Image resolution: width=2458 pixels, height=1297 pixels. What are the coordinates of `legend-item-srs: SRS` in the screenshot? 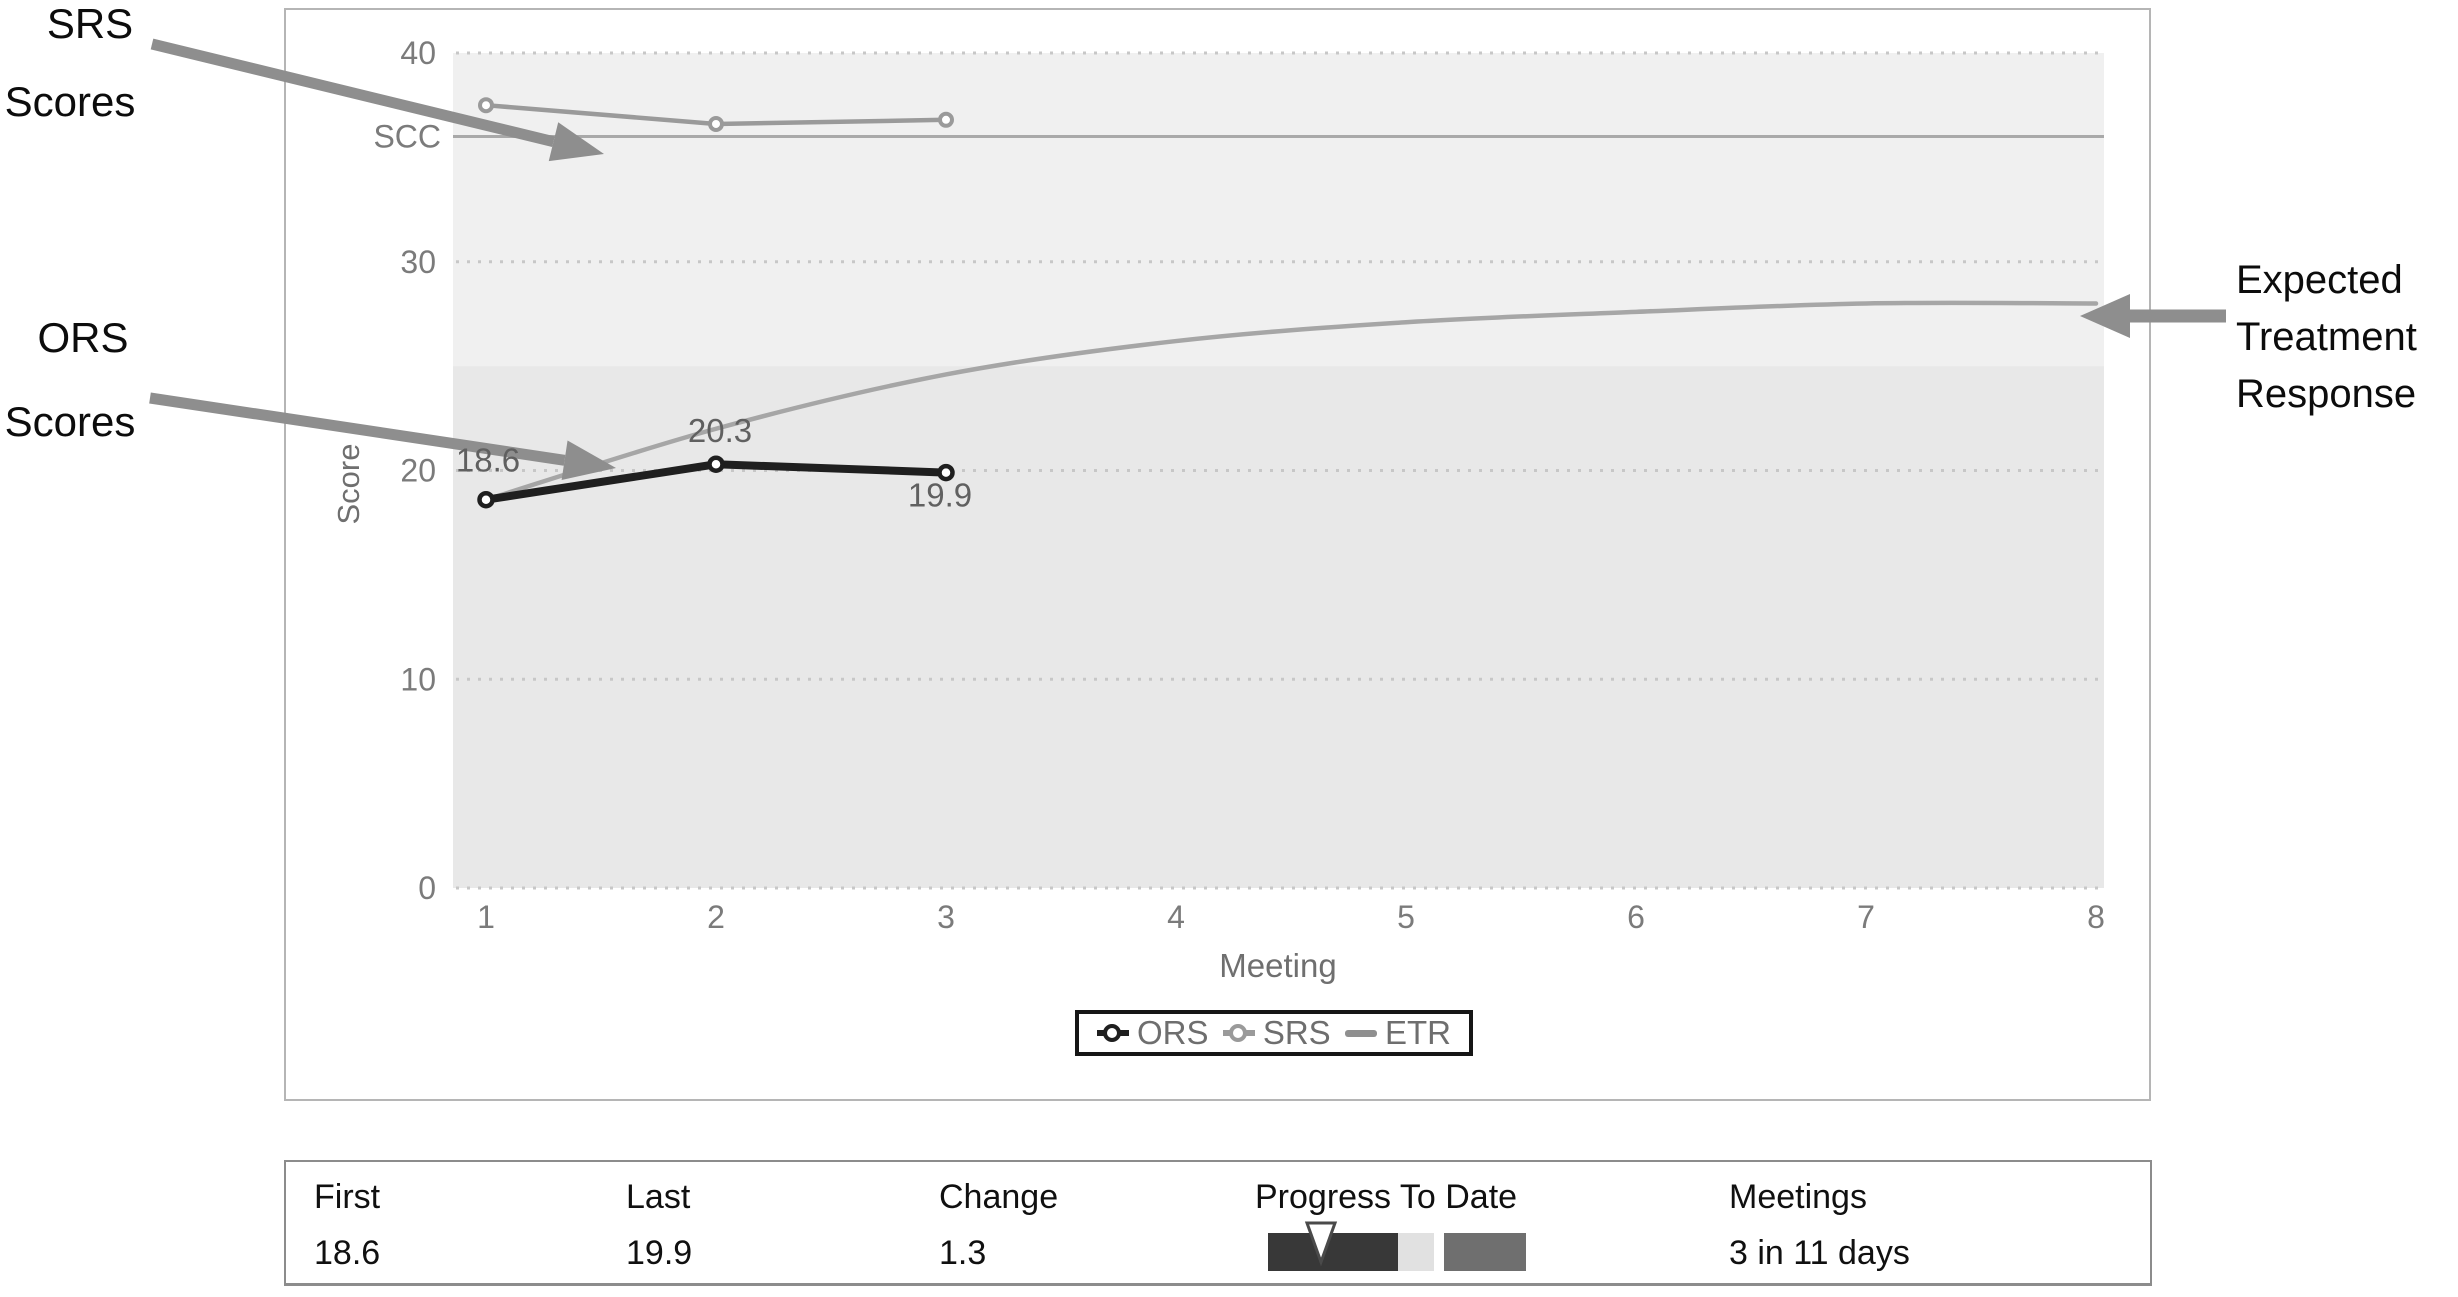 It's located at (1276, 1033).